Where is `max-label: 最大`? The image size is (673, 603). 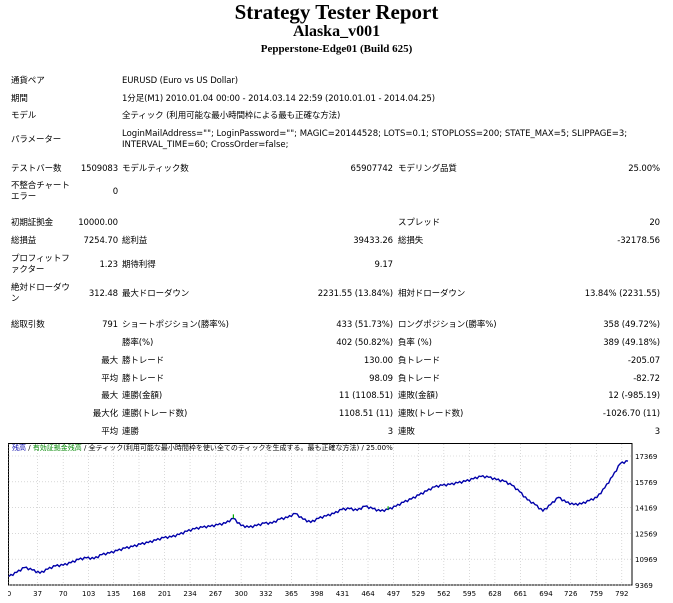
max-label: 最大 is located at coordinates (109, 396).